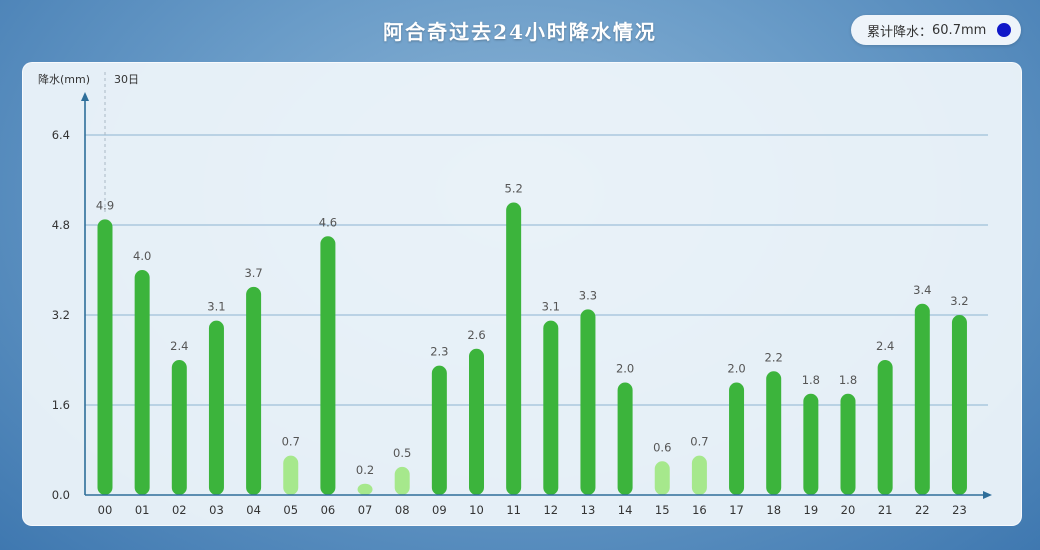  Describe the element at coordinates (588, 510) in the screenshot. I see `x-tick-label: 13` at that location.